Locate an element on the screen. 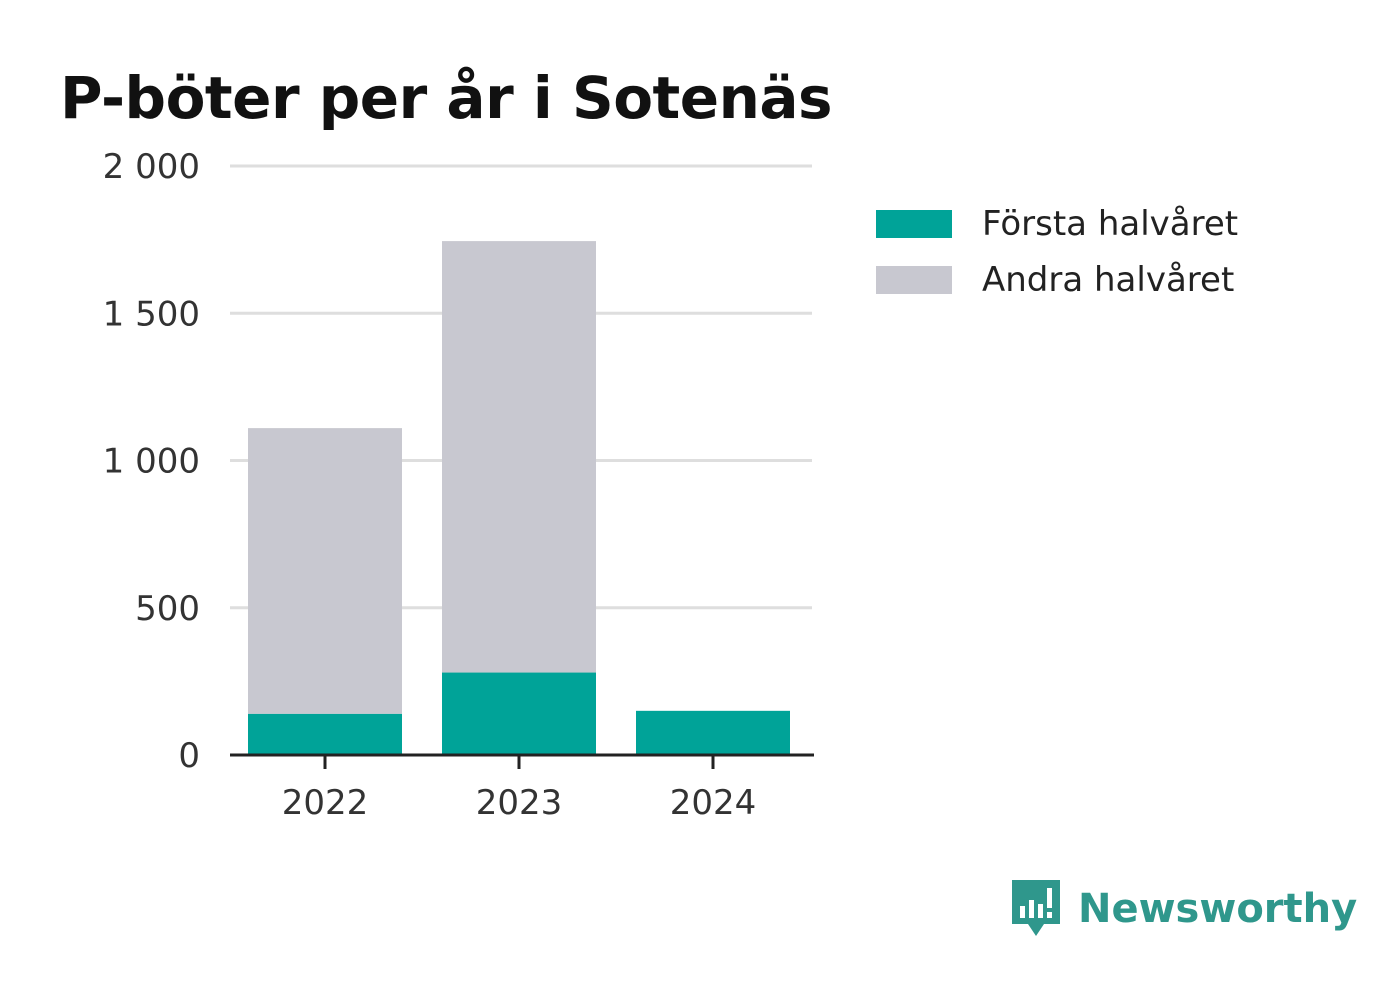  y-tick-label: 0 is located at coordinates (189, 756).